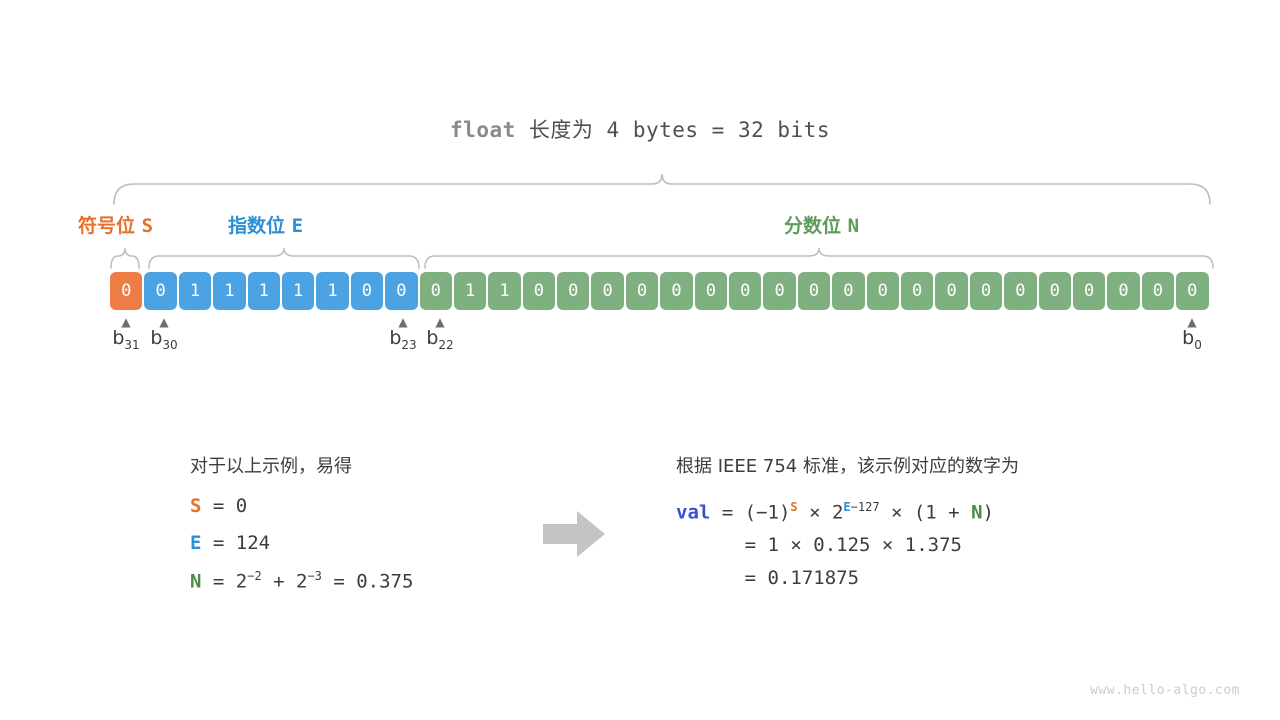 The height and width of the screenshot is (720, 1280). I want to click on bit-cell-fraction-20: 0, so click(1123, 291).